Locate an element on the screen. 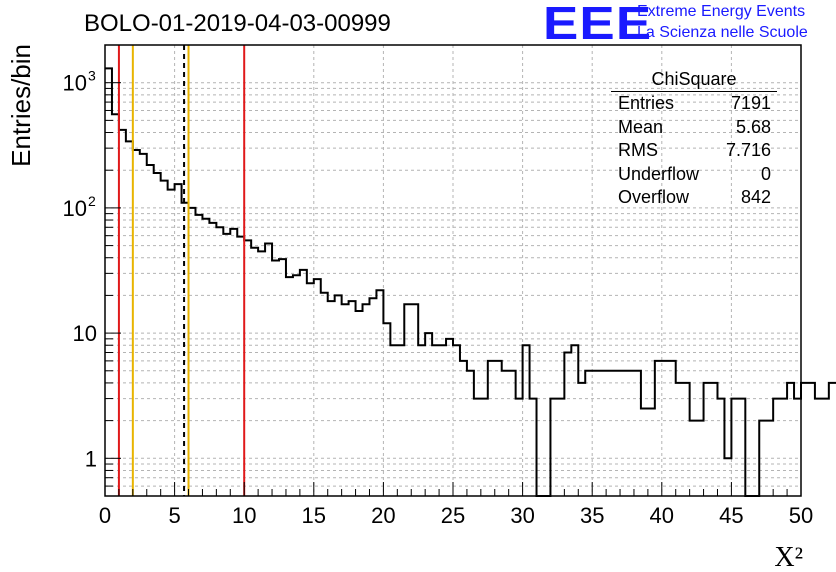 Image resolution: width=836 pixels, height=572 pixels. y-tick-exponent: 2 is located at coordinates (92, 201).